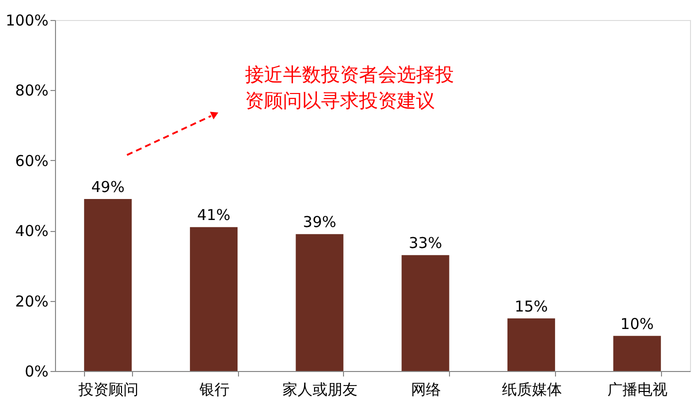 The image size is (700, 419). What do you see at coordinates (349, 88) in the screenshot?
I see `annotation: 接近半数投资者会选择投资顾问以寻求投资建议` at bounding box center [349, 88].